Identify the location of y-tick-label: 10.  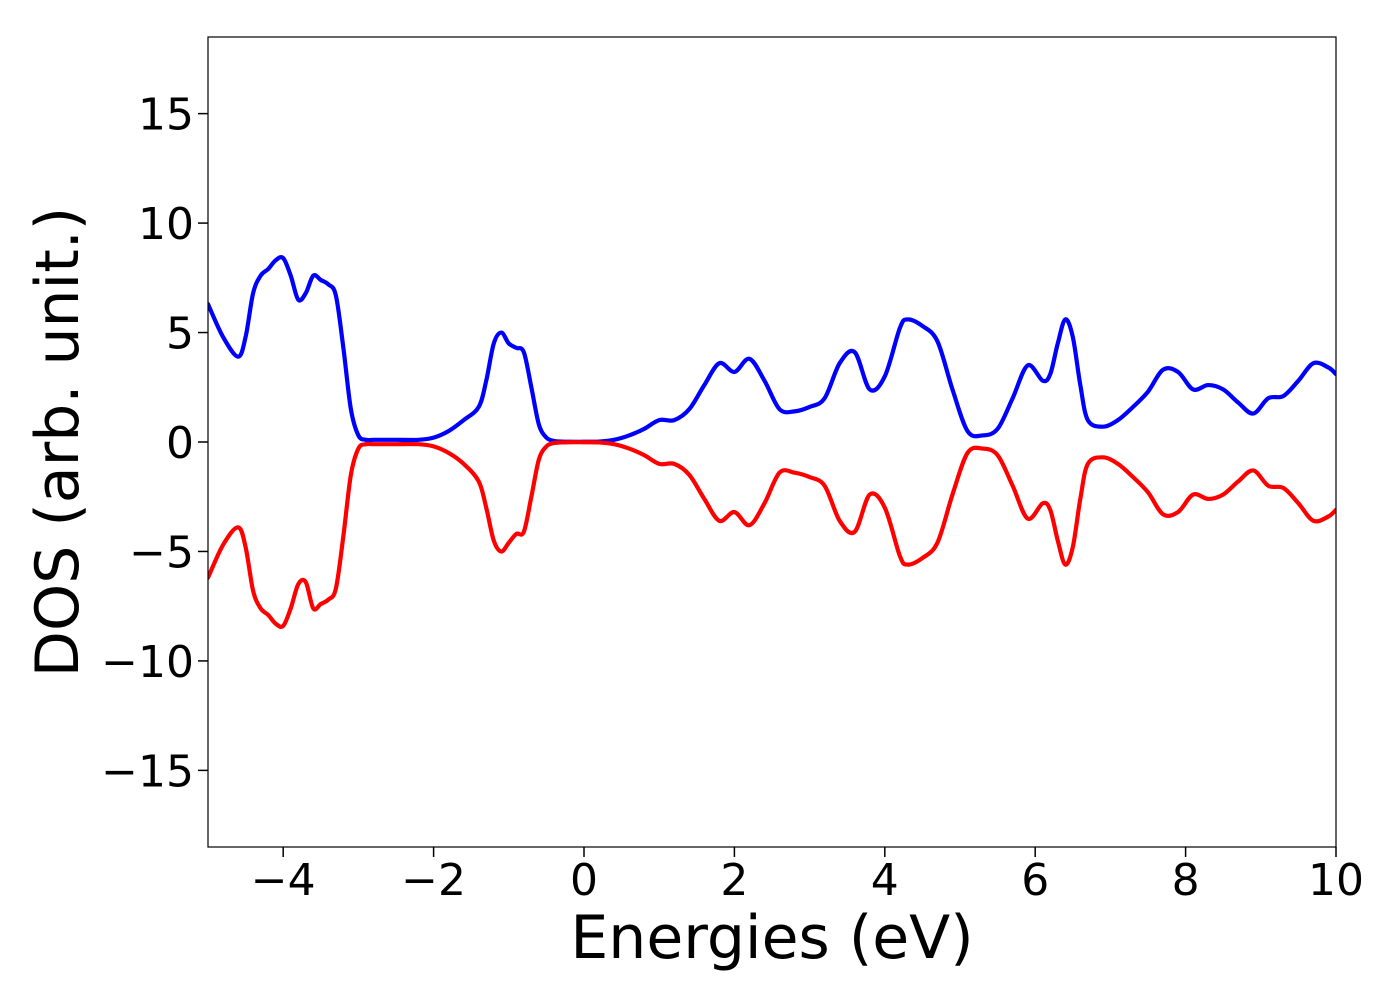
(166, 224).